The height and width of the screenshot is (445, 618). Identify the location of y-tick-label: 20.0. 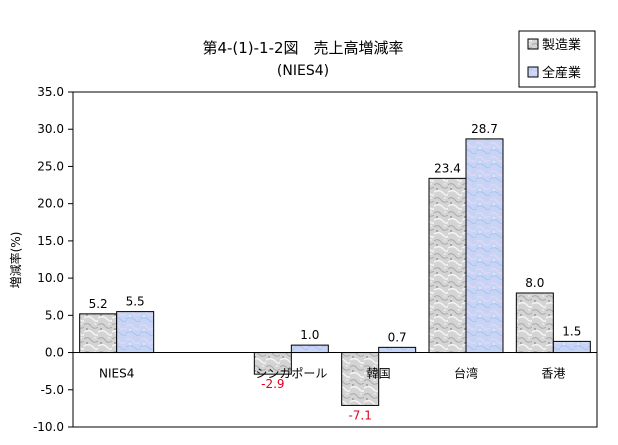
(50, 204).